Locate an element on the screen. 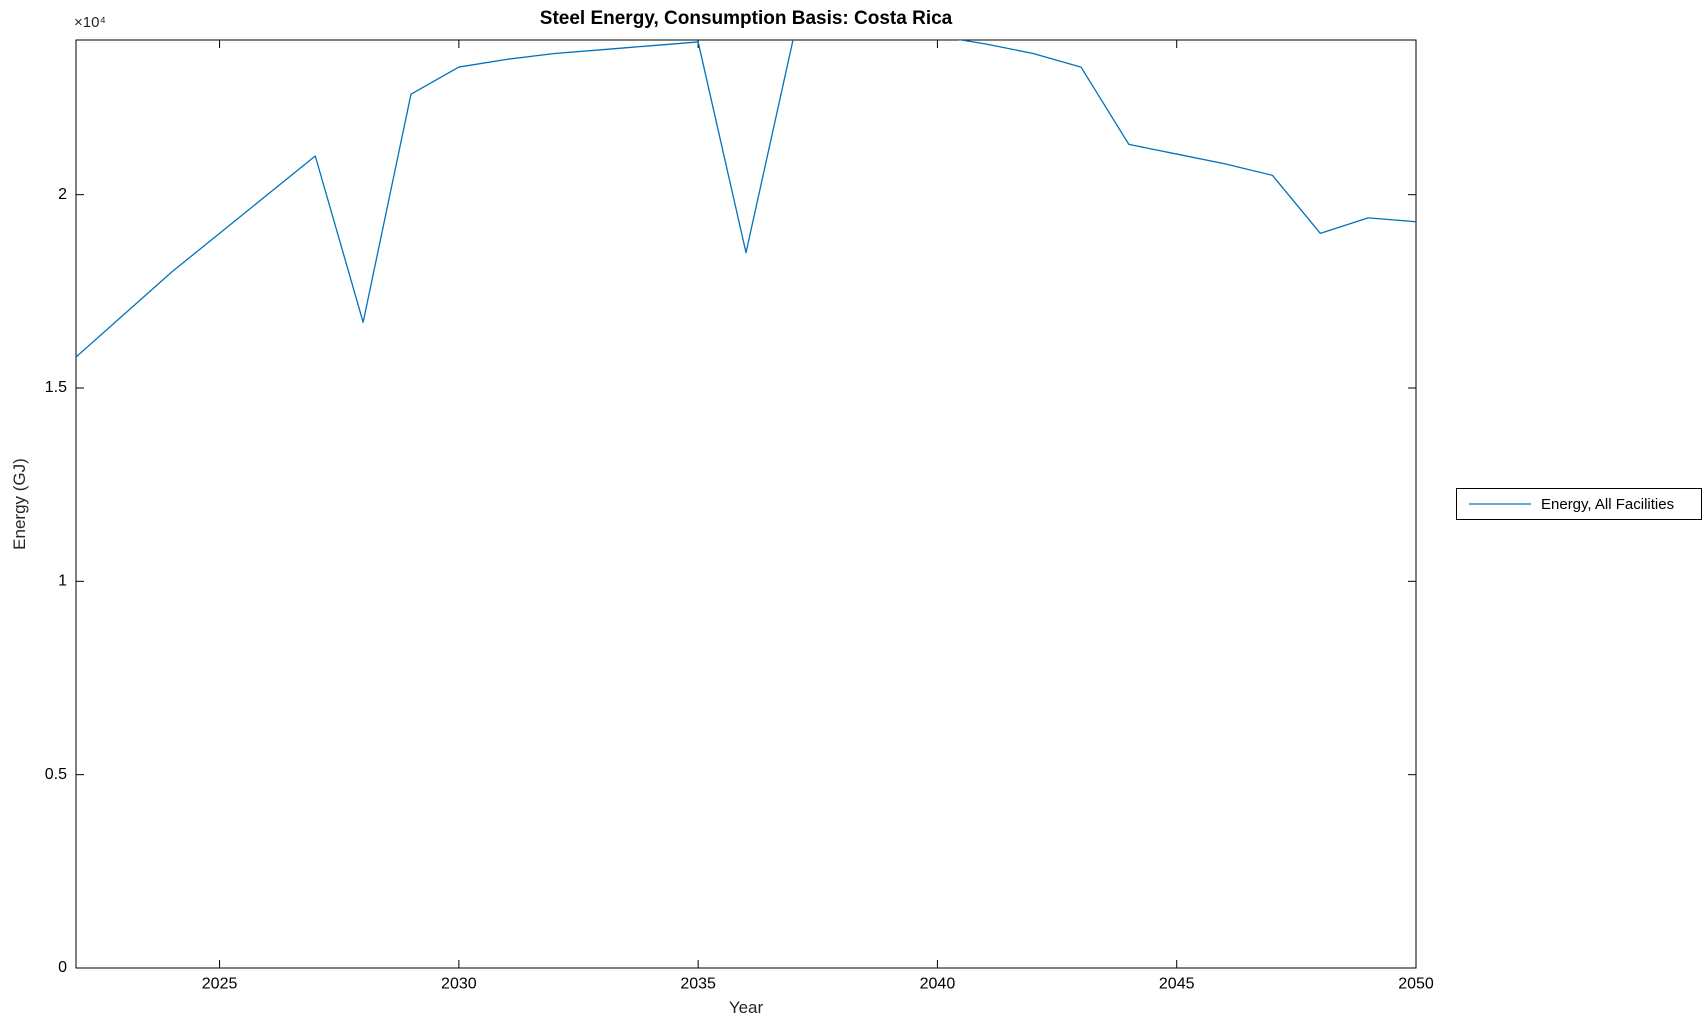 This screenshot has width=1703, height=1023. x-tick-label: 2030 is located at coordinates (459, 983).